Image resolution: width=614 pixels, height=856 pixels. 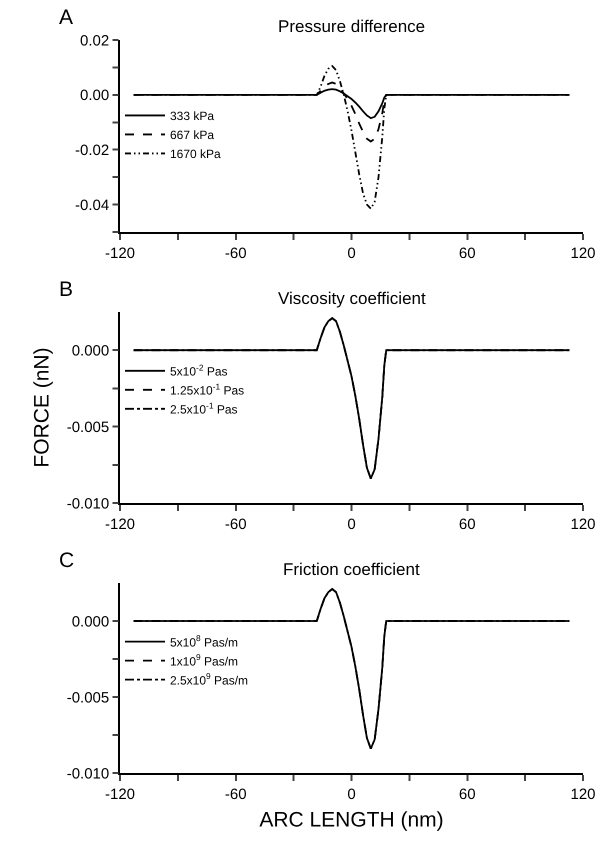 I want to click on text: A, so click(x=66, y=17).